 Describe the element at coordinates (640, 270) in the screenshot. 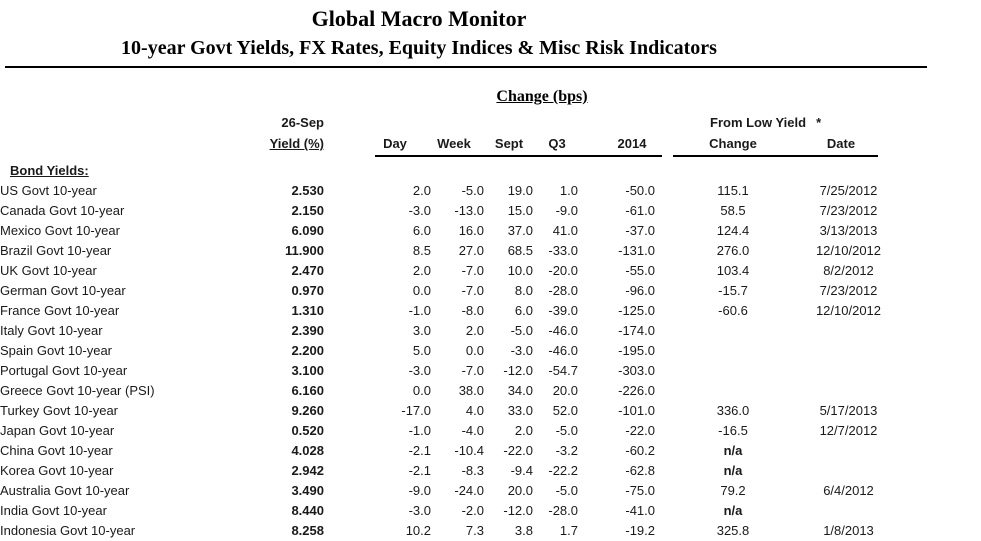

I see `cell-y2014: -55.0` at that location.